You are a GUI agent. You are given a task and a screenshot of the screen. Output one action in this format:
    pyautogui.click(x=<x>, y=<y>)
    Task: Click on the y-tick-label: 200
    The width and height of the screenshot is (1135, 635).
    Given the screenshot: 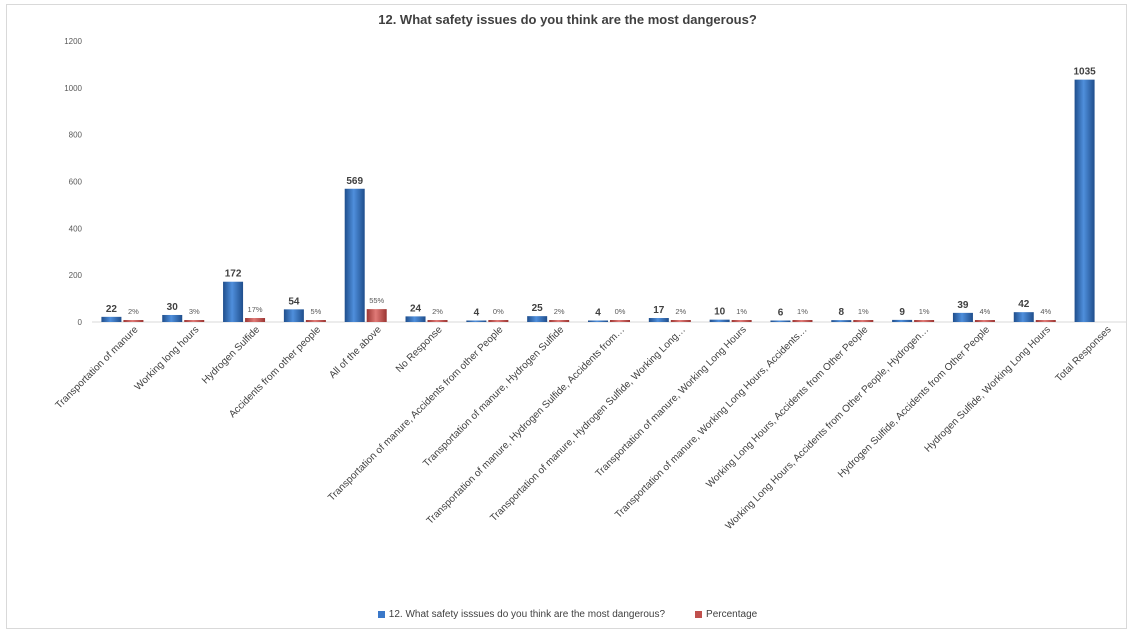 What is the action you would take?
    pyautogui.click(x=76, y=275)
    